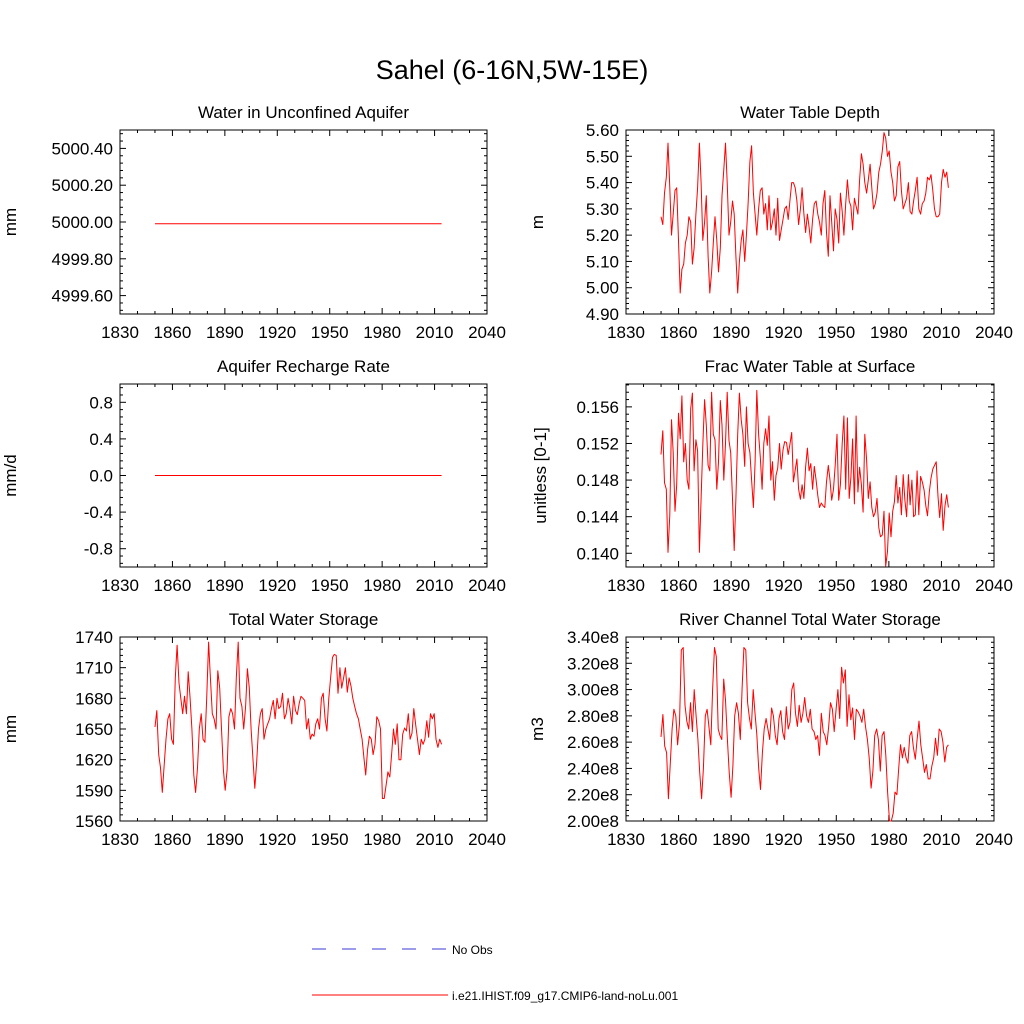 Image resolution: width=1024 pixels, height=1024 pixels. Describe the element at coordinates (94, 637) in the screenshot. I see `y-tick-label: 1740` at that location.